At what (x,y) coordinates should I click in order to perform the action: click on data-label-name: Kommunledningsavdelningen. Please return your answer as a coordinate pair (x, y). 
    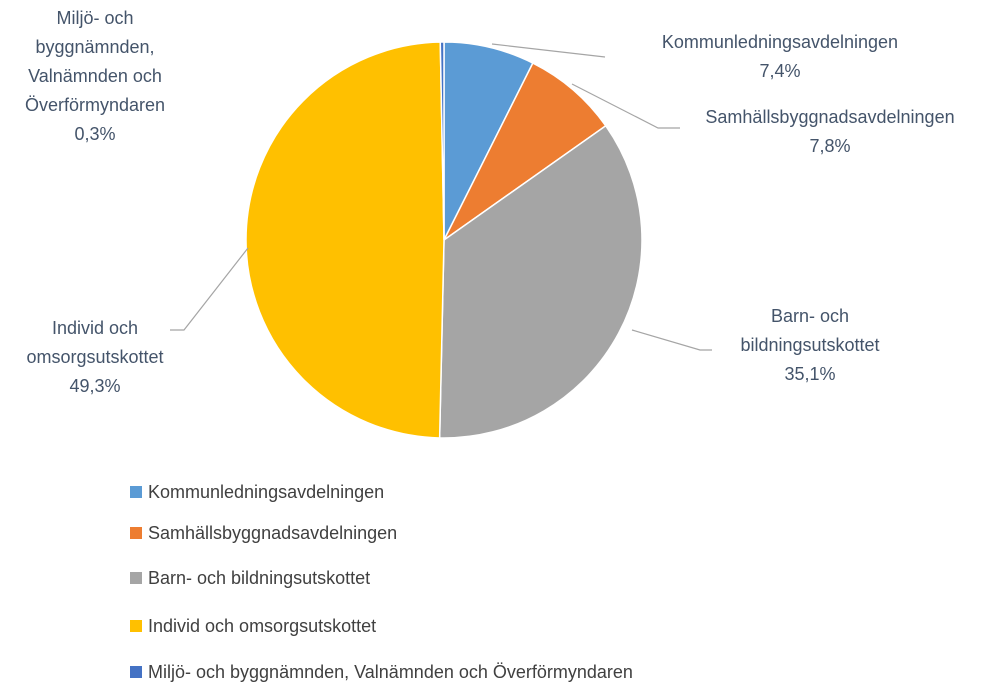
    Looking at the image, I should click on (780, 42).